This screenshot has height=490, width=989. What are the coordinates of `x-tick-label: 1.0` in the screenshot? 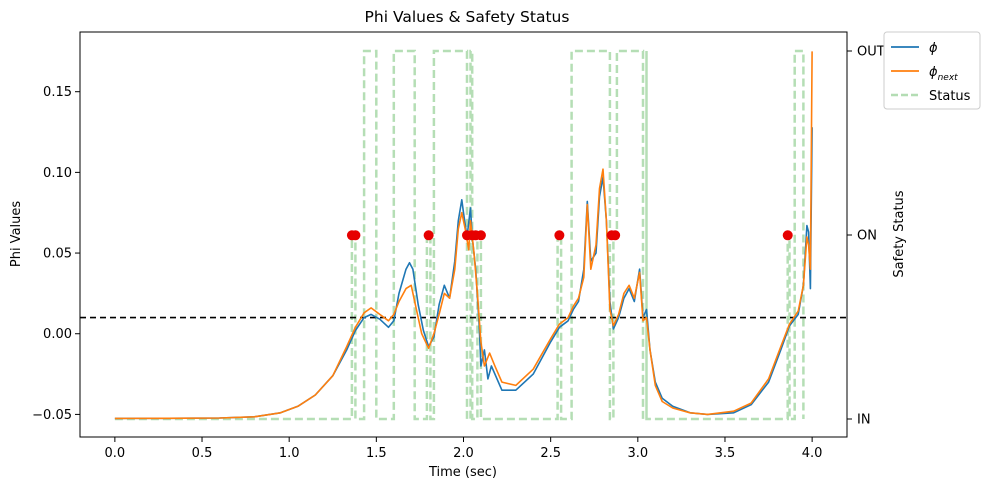 It's located at (289, 453).